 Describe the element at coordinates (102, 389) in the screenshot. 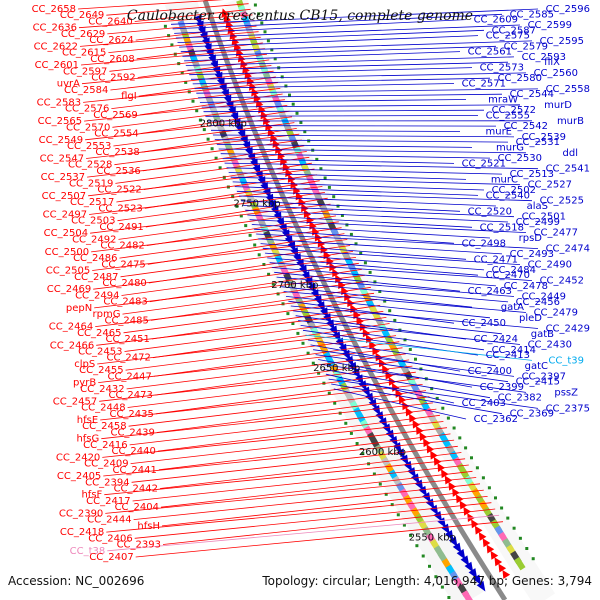

I see `left-gene-label: CC_2432` at that location.